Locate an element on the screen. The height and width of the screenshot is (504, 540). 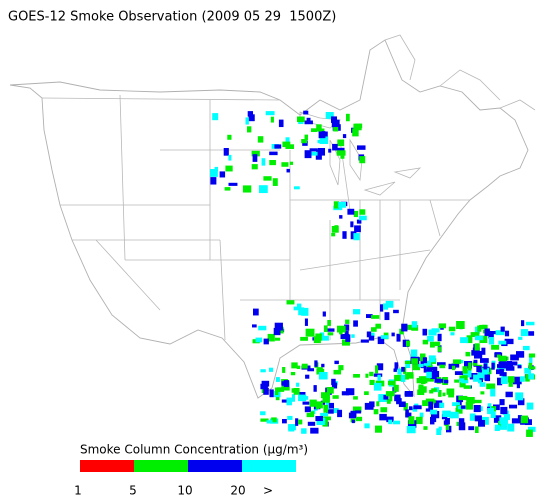
color-bar-label: 5 is located at coordinates (133, 491).